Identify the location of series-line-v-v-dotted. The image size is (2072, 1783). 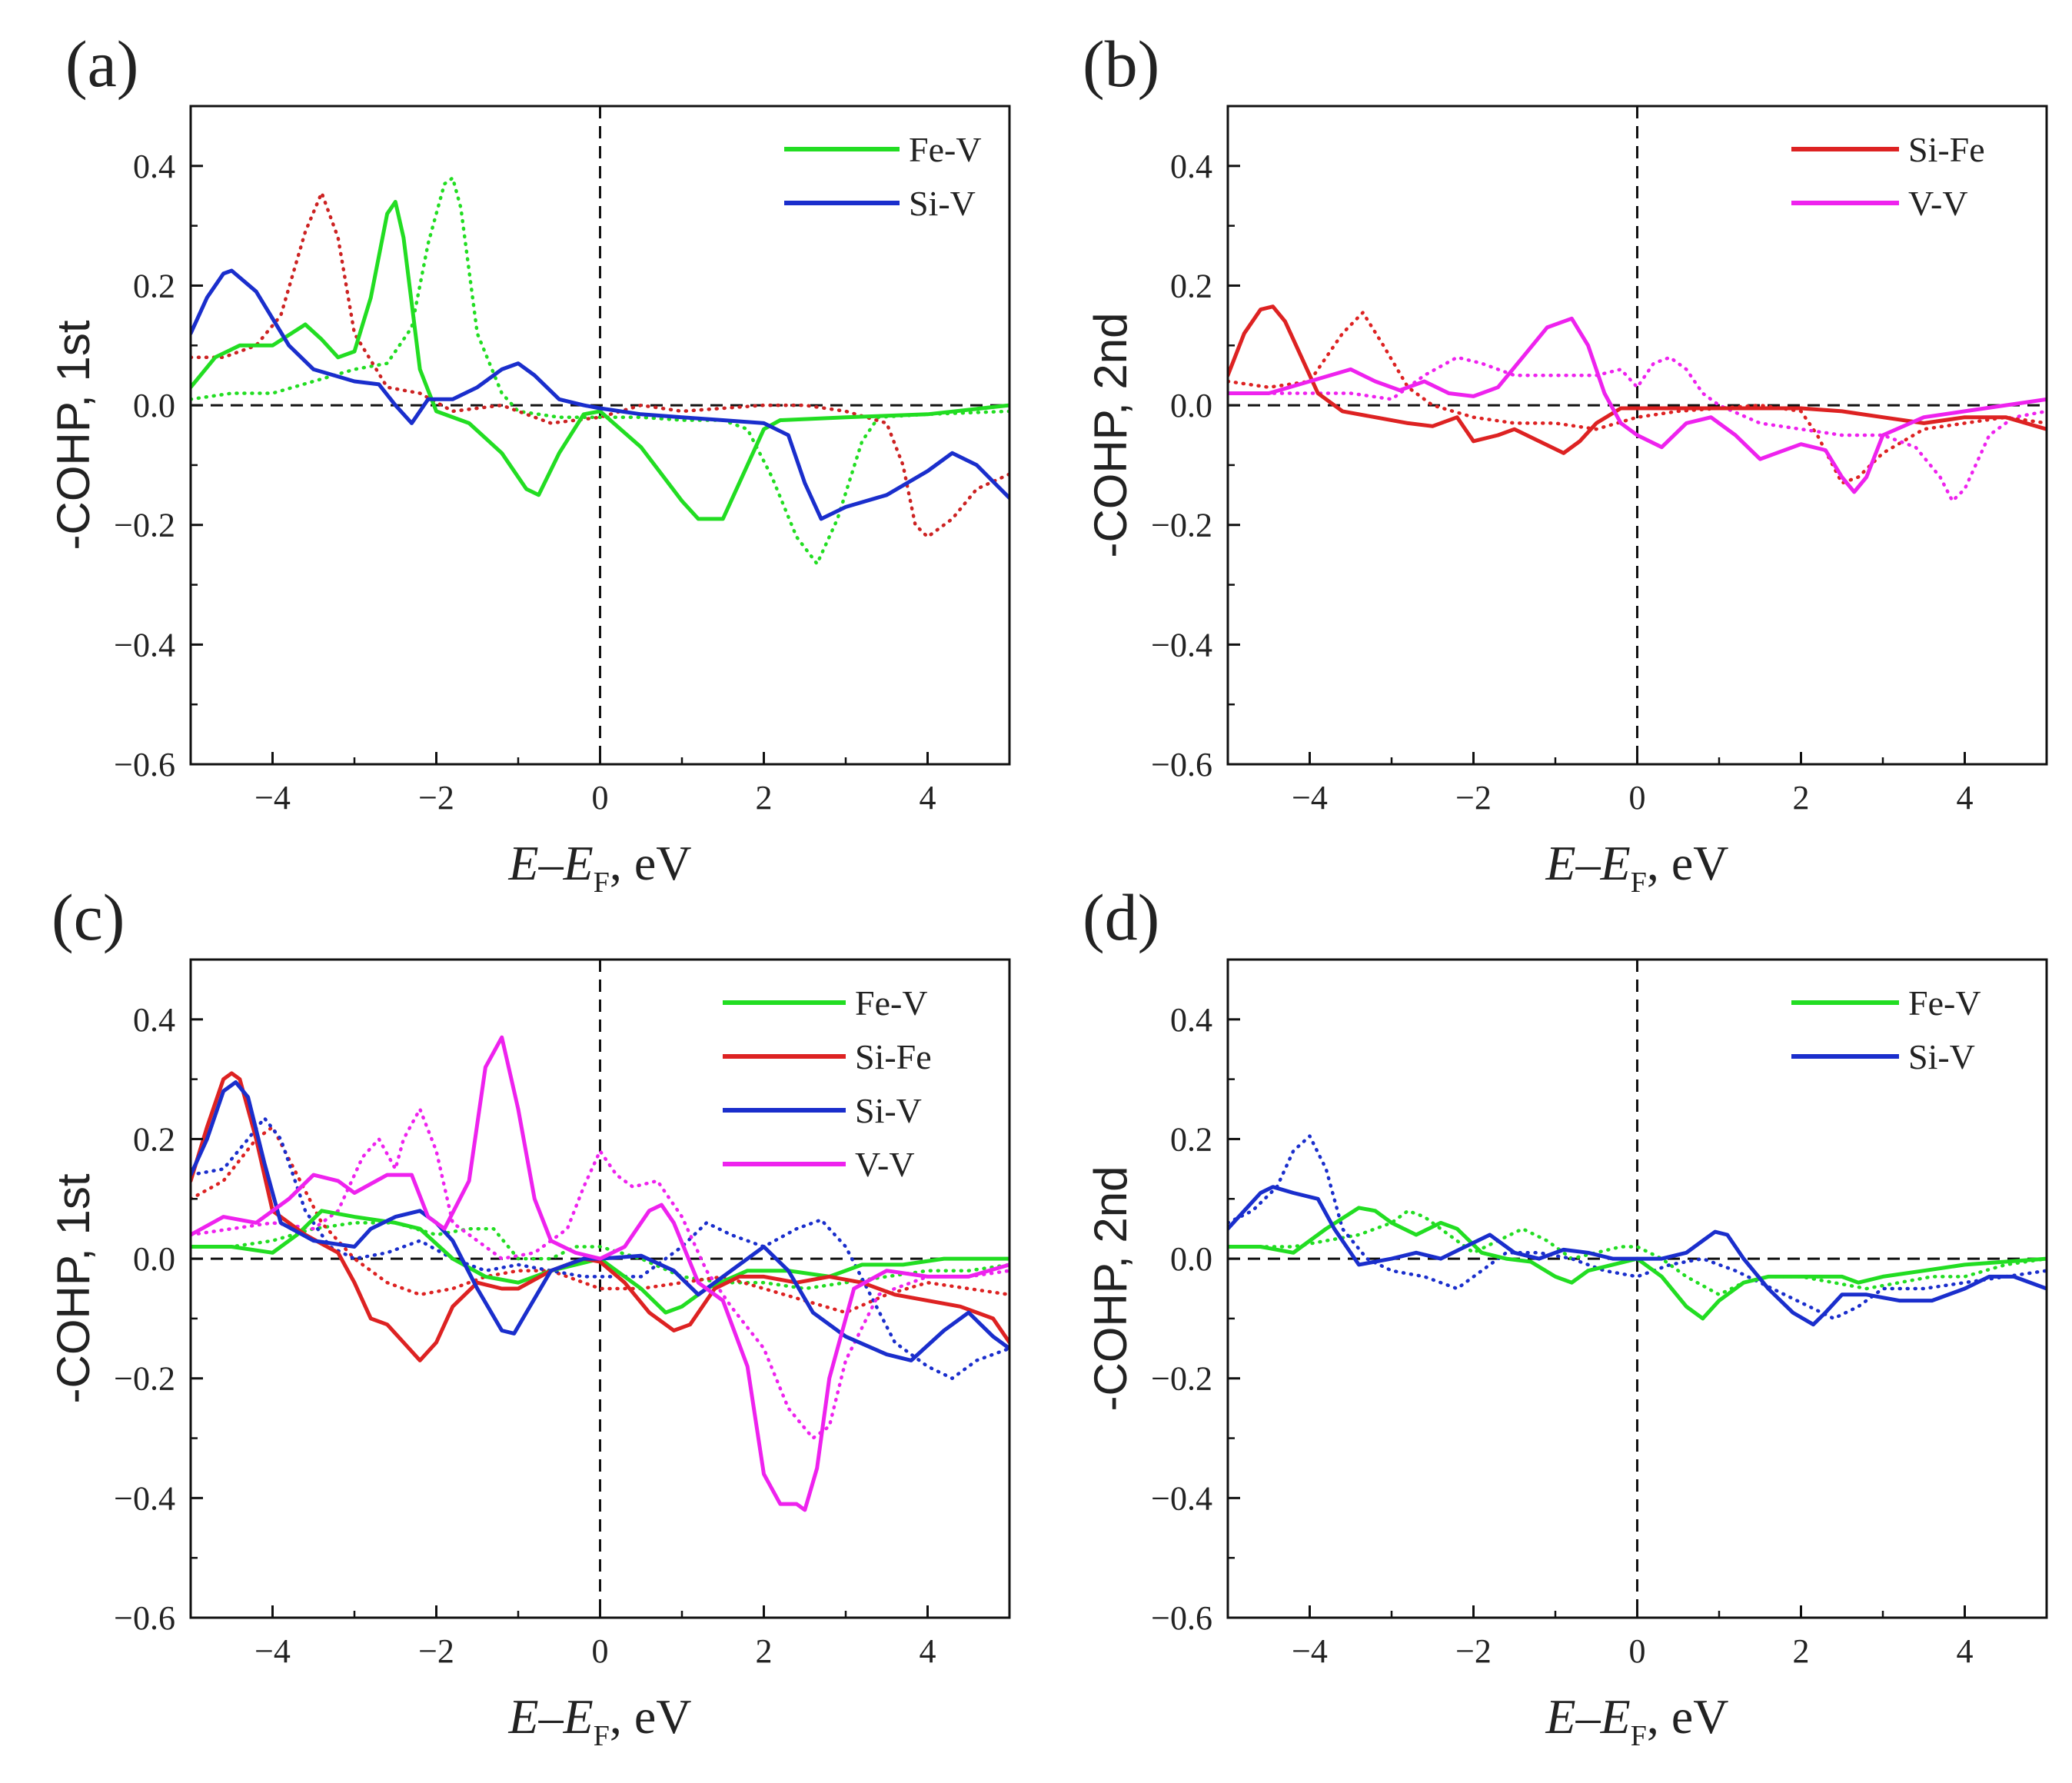
(600, 1273).